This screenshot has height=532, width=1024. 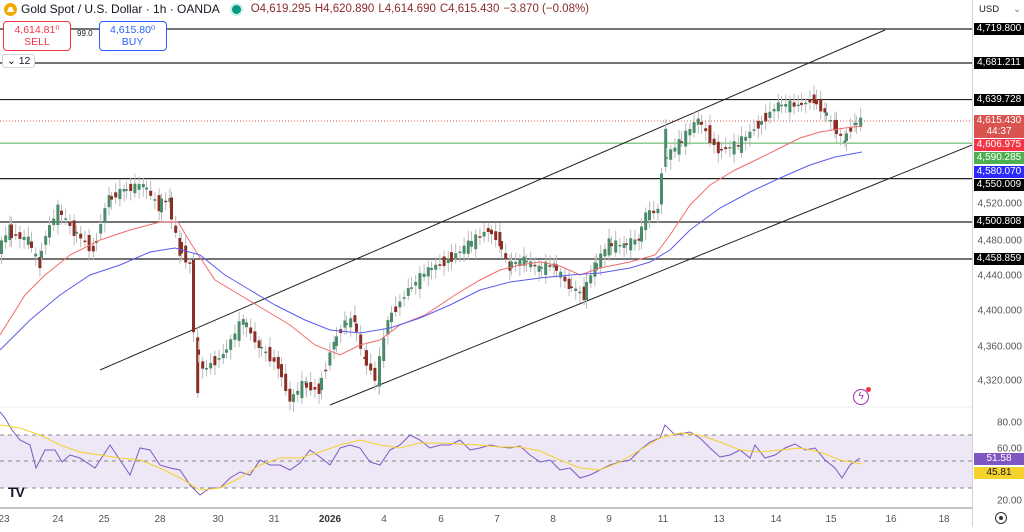 What do you see at coordinates (999, 100) in the screenshot?
I see `price-label: 4,639.728` at bounding box center [999, 100].